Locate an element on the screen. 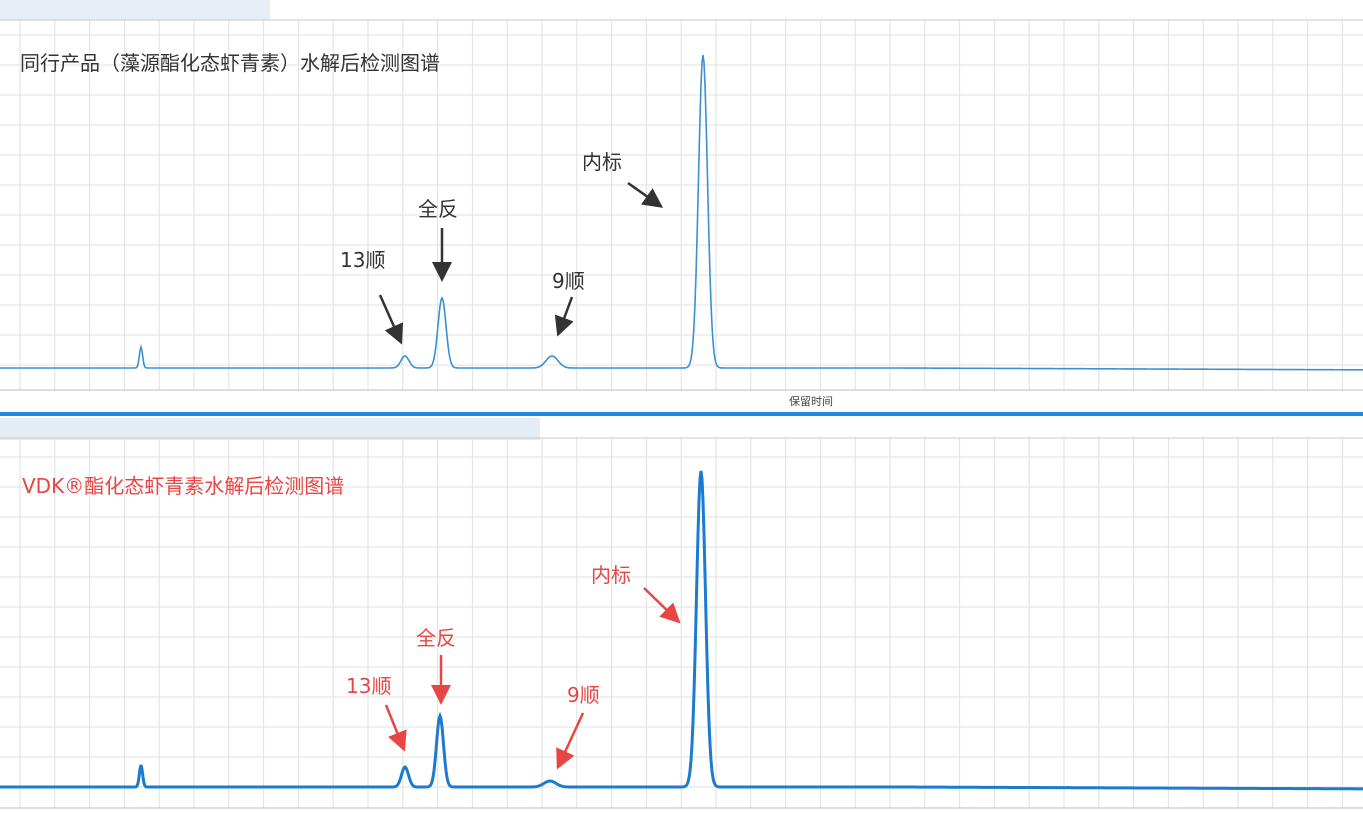 Image resolution: width=1363 pixels, height=814 pixels. separator is located at coordinates (681, 414).